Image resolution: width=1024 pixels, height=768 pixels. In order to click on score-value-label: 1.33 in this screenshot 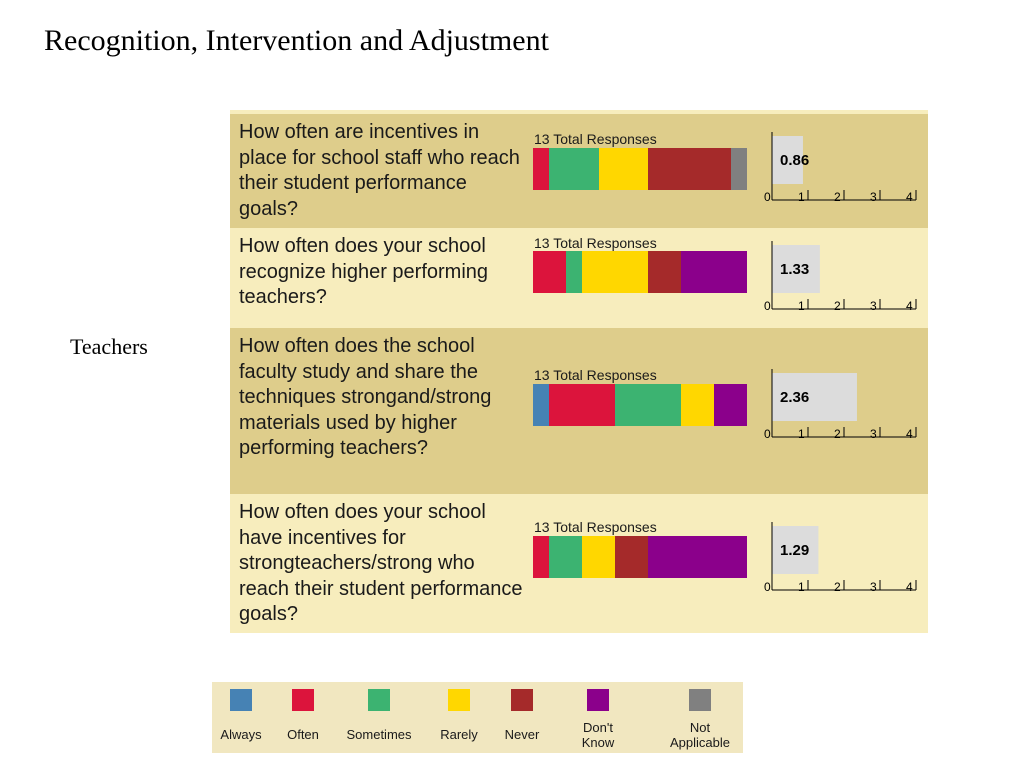, I will do `click(794, 269)`.